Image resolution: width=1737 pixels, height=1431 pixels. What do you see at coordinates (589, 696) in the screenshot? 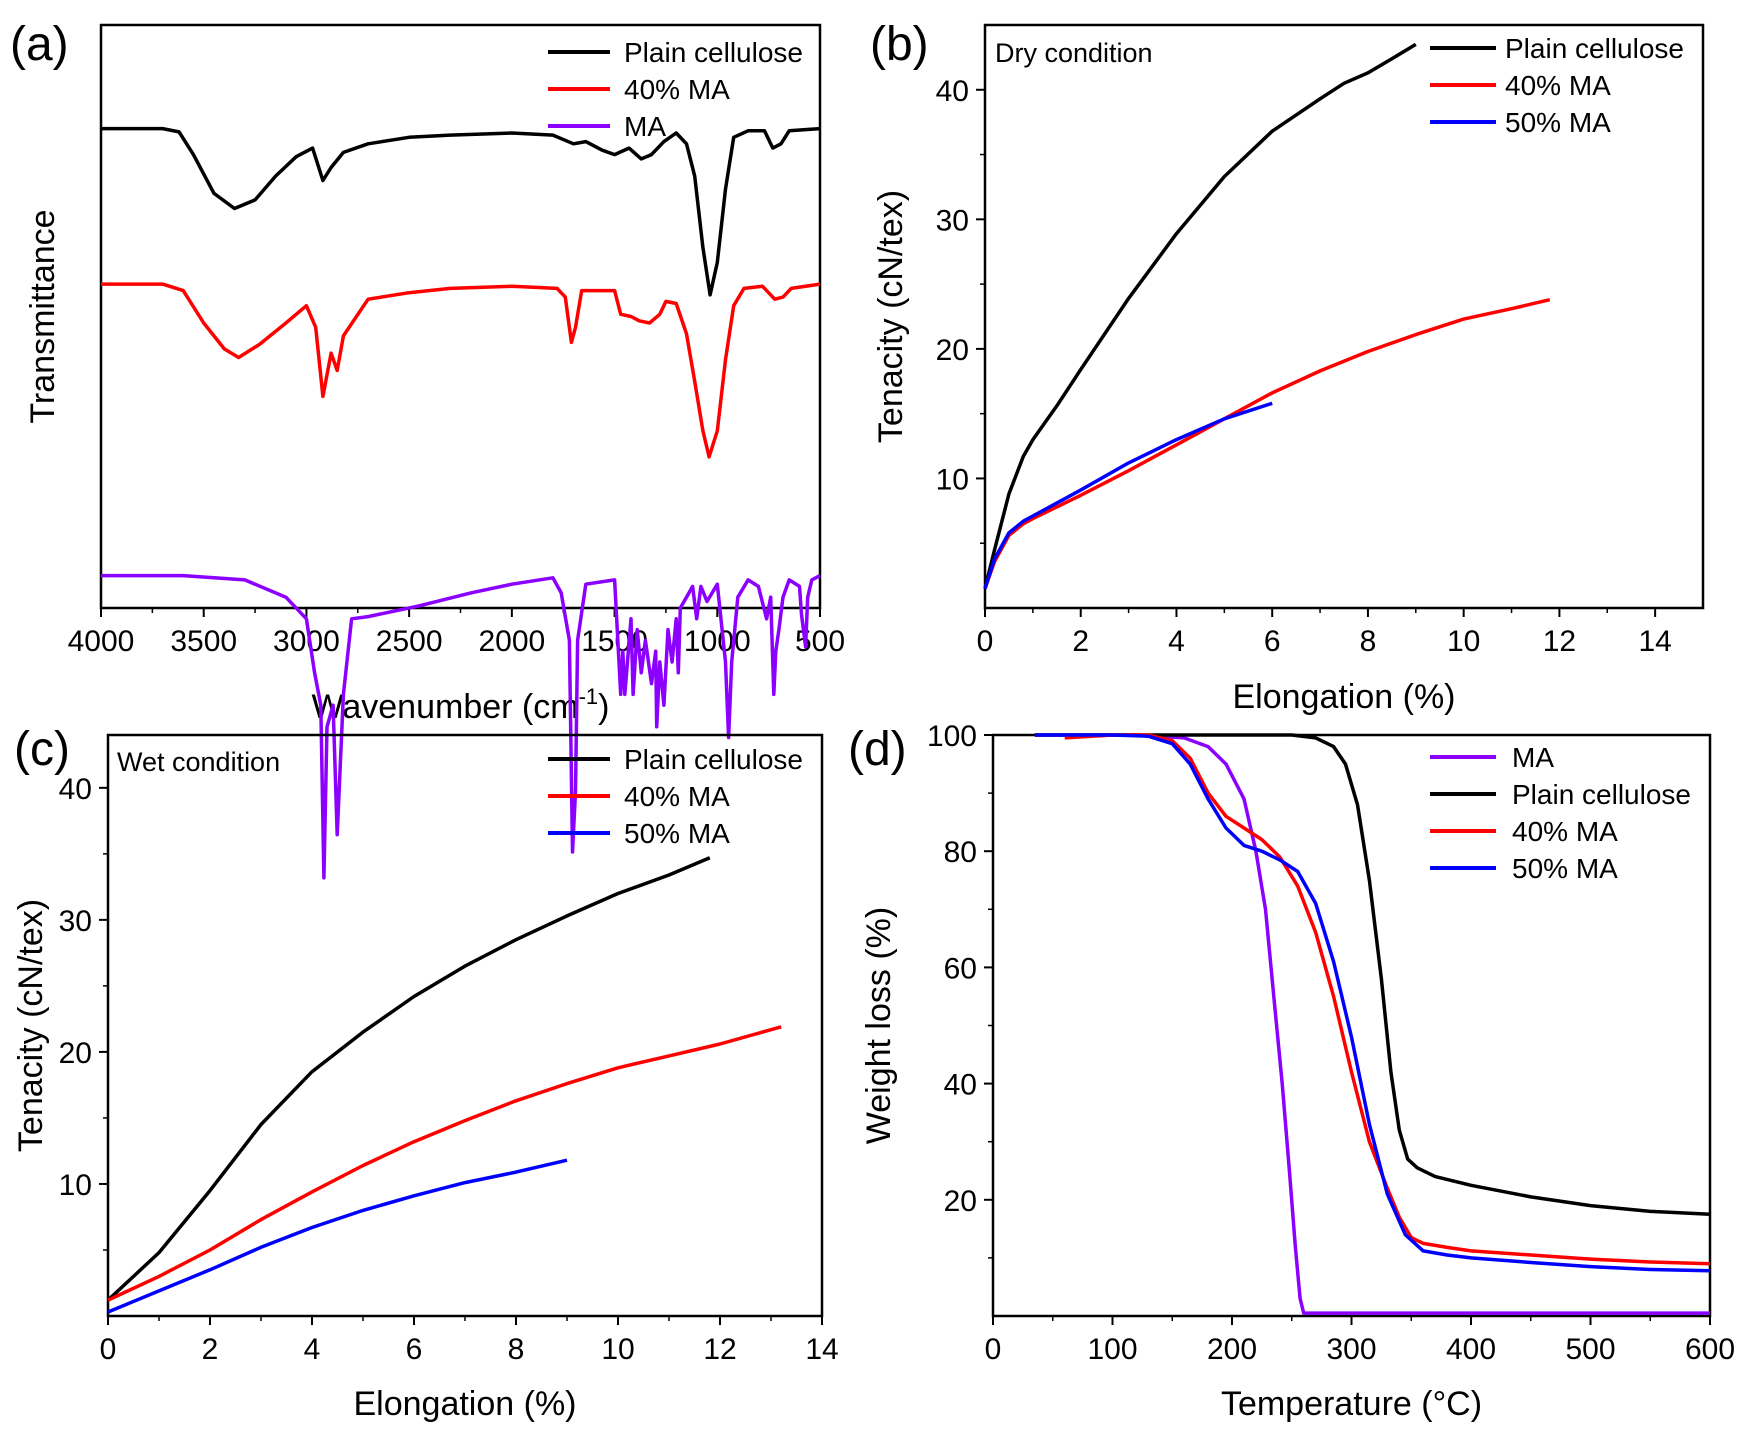
I see `x-axis-label-sup: -1` at bounding box center [589, 696].